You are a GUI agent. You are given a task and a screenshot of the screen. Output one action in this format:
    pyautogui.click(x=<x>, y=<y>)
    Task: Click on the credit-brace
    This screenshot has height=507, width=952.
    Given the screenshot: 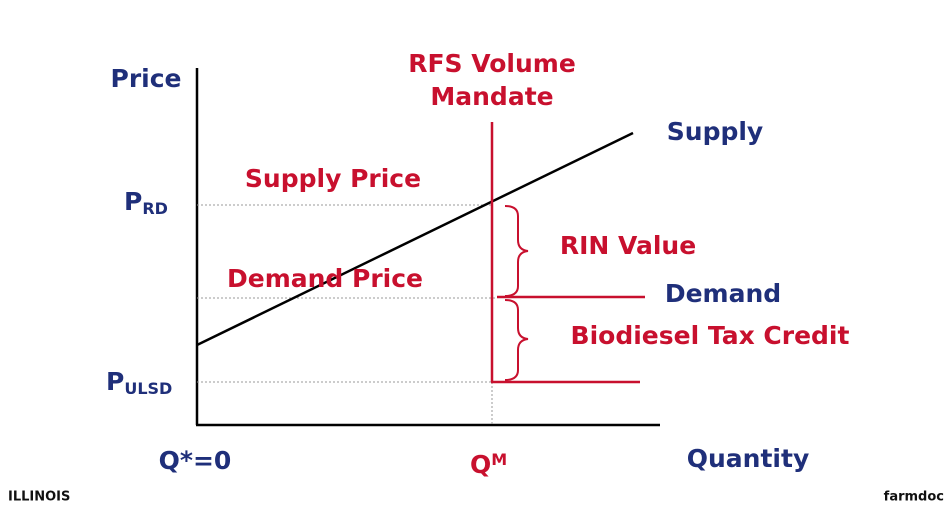 What is the action you would take?
    pyautogui.click(x=516, y=340)
    